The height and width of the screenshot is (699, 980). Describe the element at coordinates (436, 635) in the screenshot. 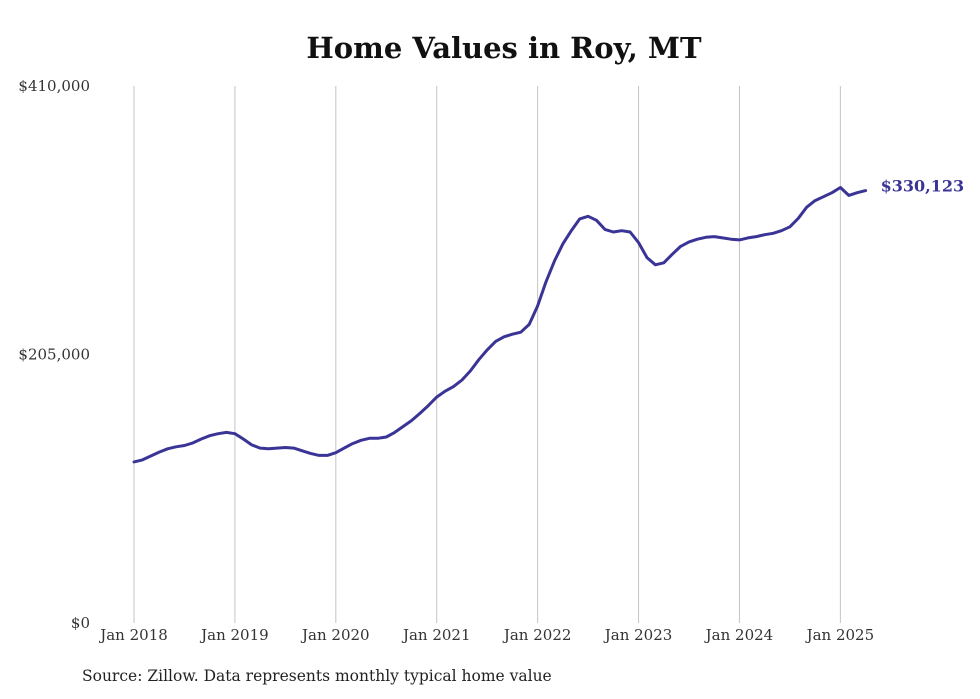

I see `x-tick-label: Jan 2021` at that location.